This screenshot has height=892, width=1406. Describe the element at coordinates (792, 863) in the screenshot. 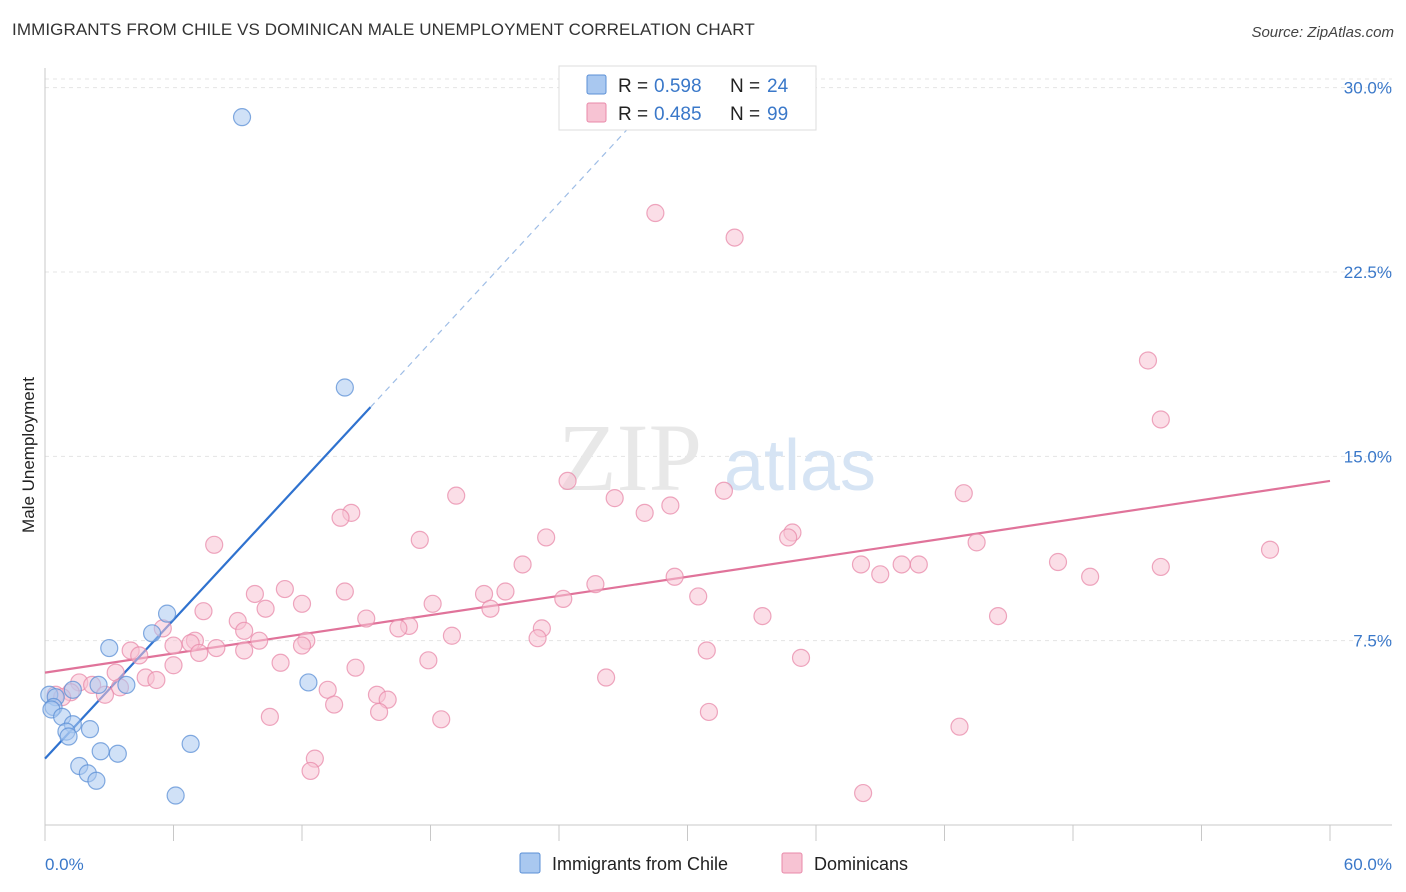

I see `bottom-legend-swatch-dominicans` at that location.